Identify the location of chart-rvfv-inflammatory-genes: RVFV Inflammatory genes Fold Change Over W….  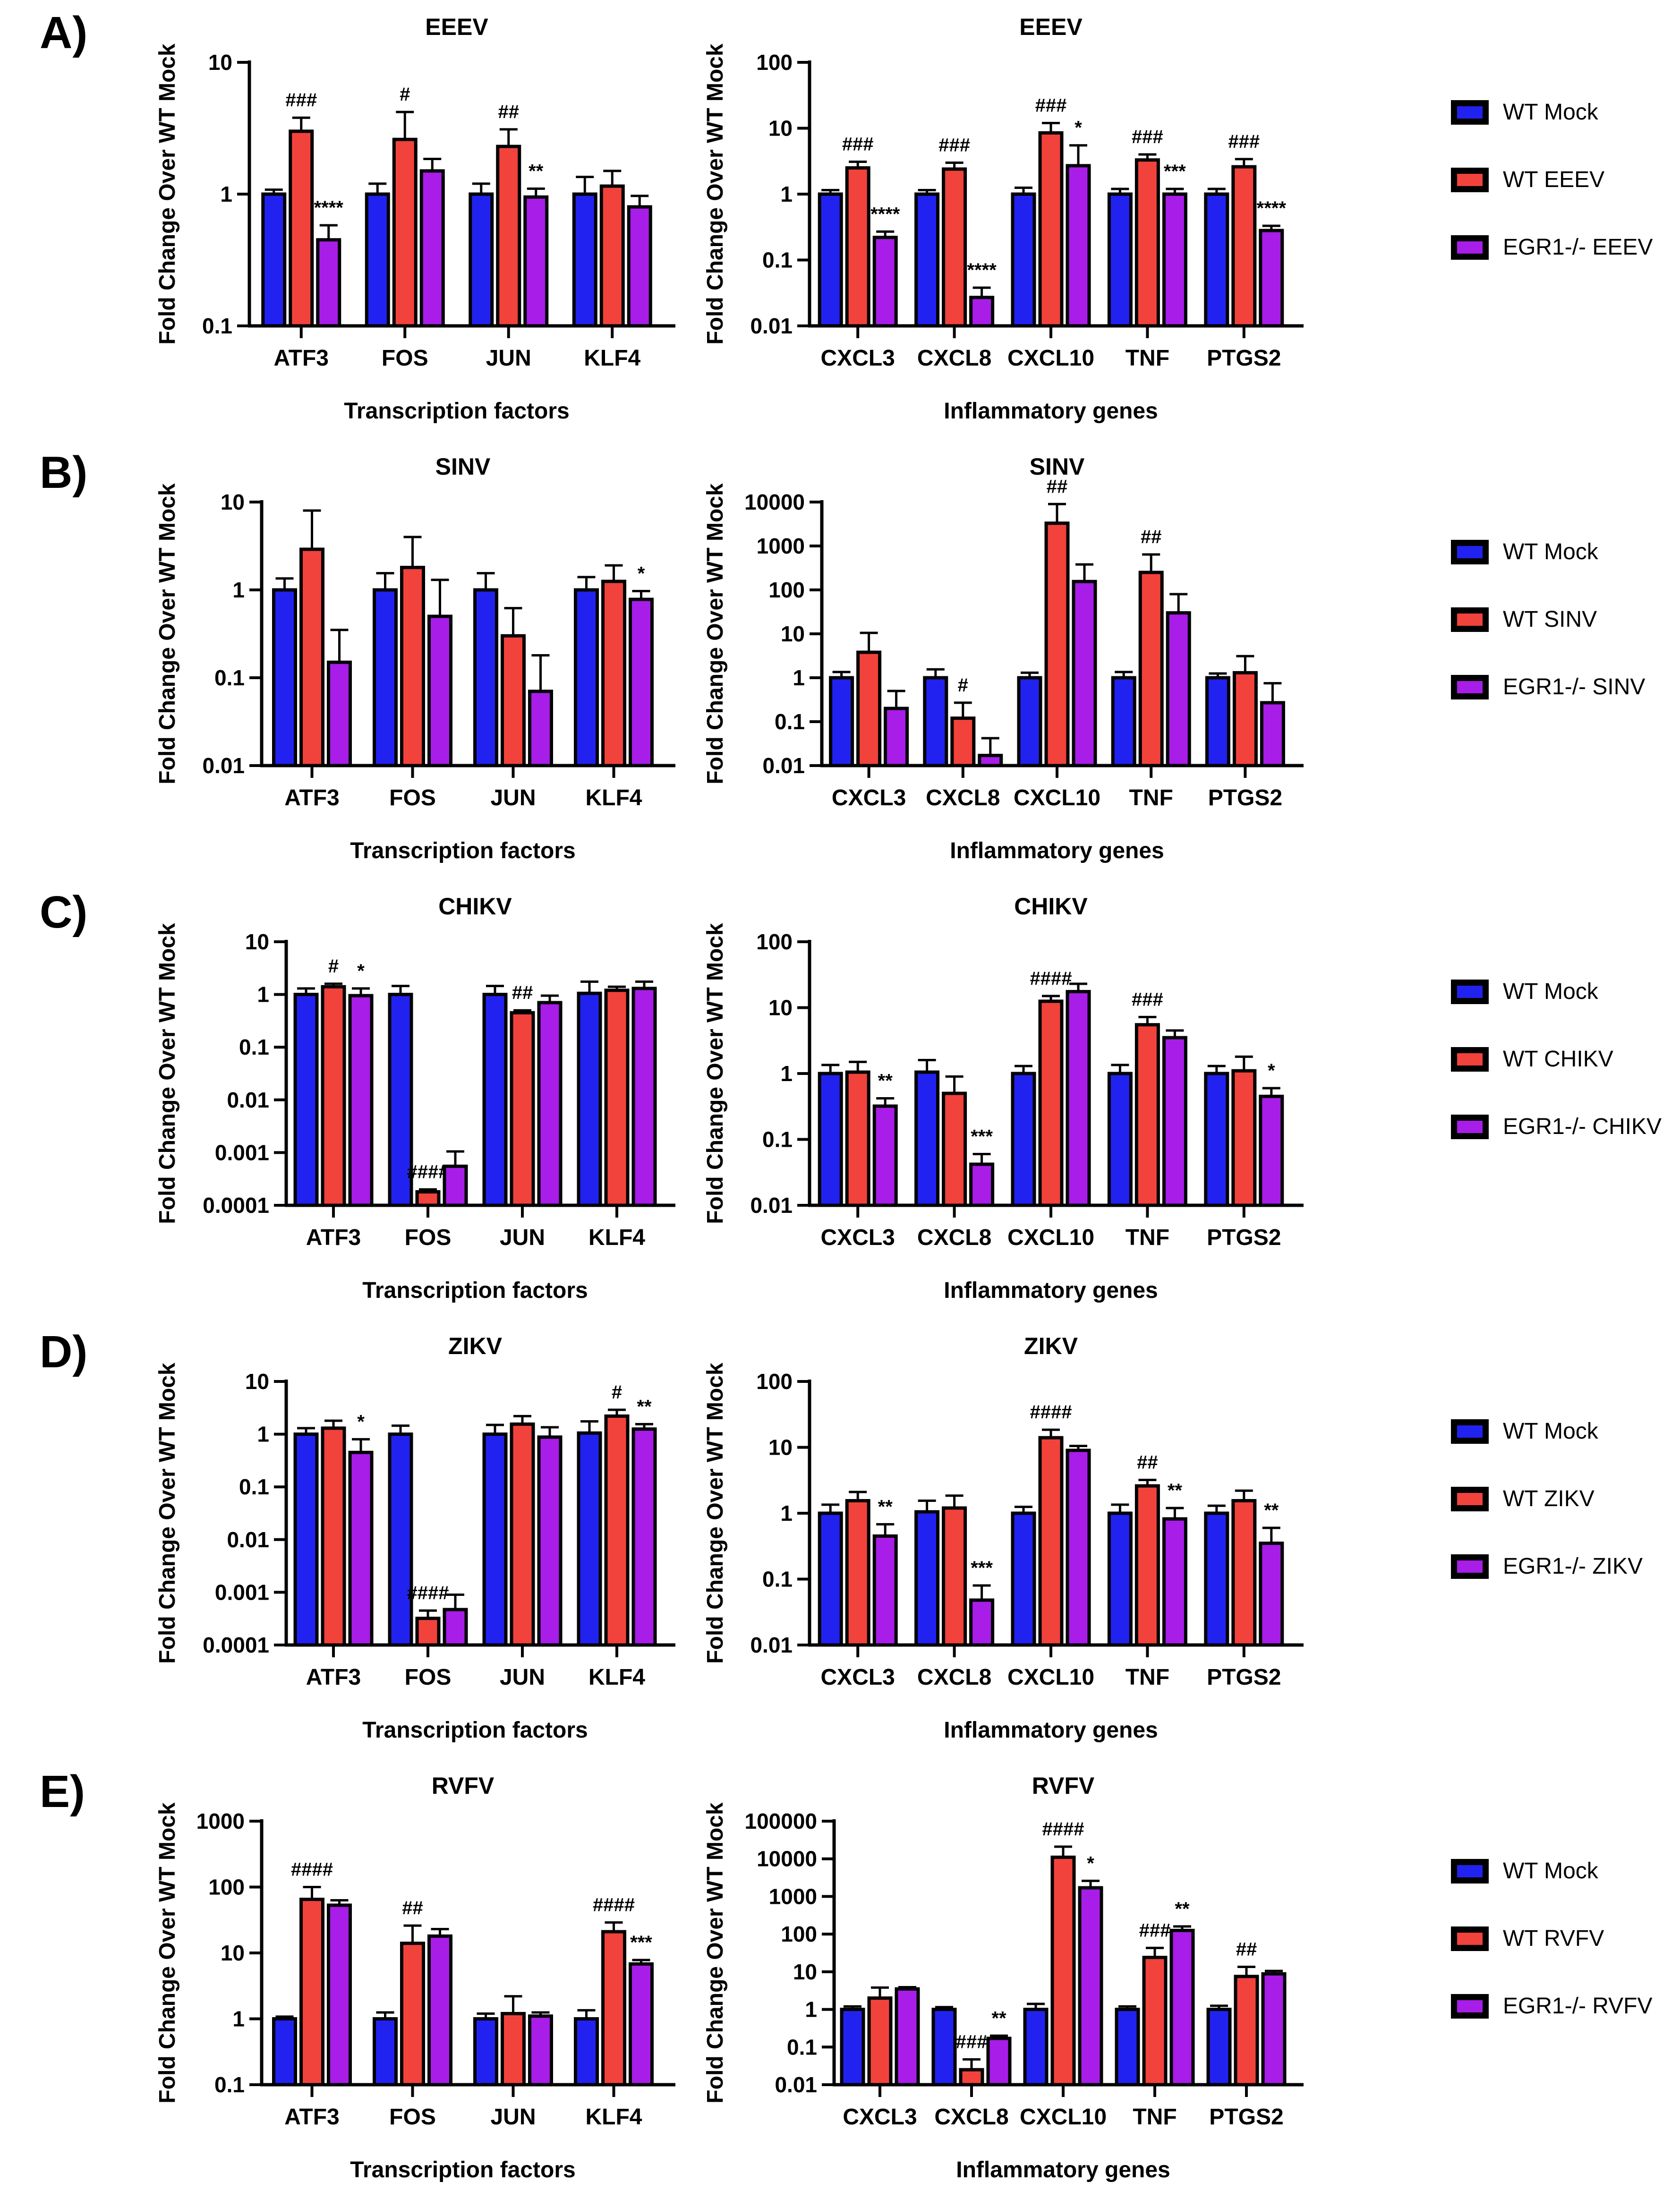
(999, 1979).